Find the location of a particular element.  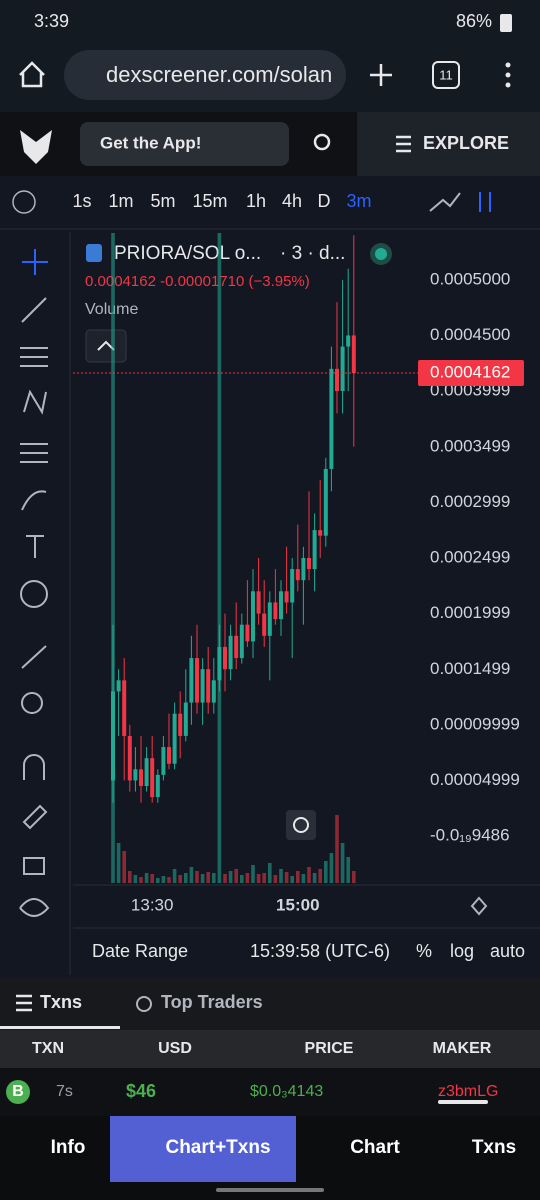

table-row is located at coordinates (270, 1092).